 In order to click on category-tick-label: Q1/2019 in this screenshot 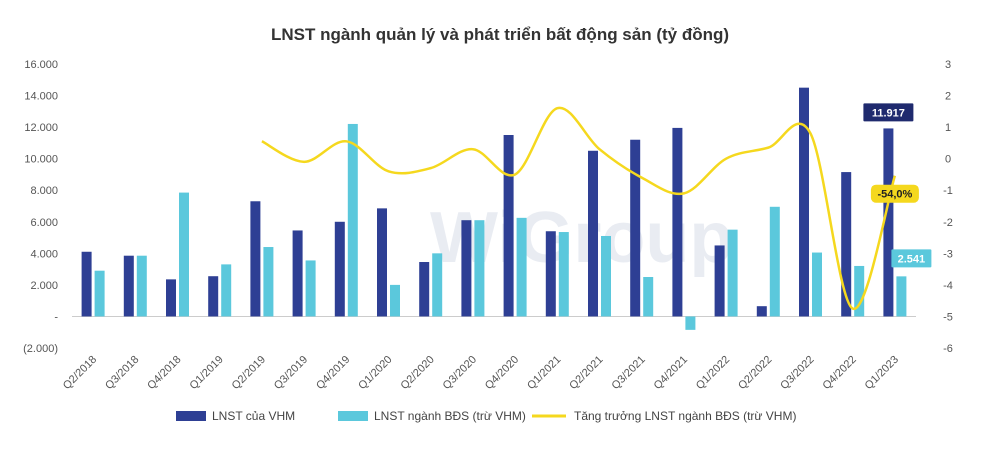, I will do `click(206, 373)`.